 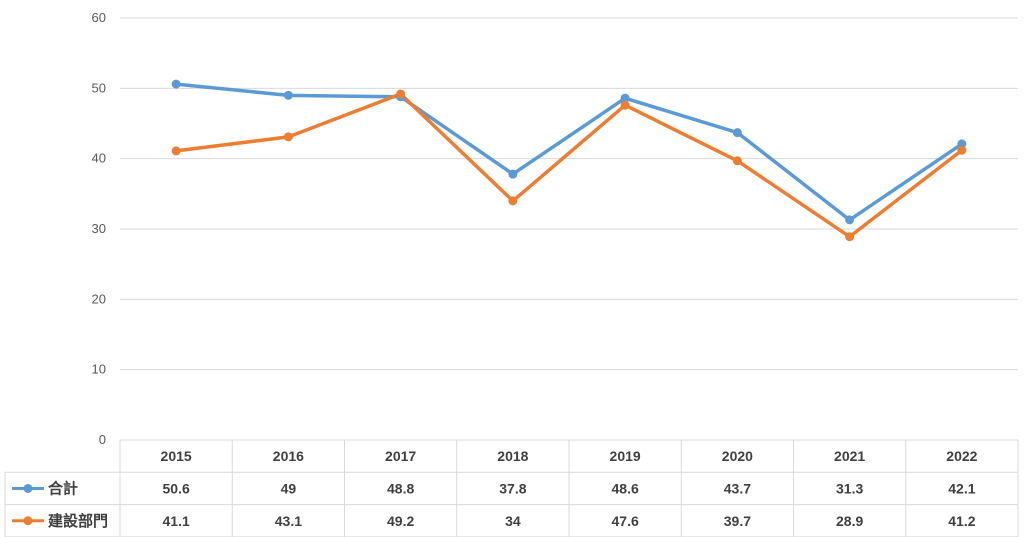 I want to click on data-label: 47.6, so click(x=625, y=521).